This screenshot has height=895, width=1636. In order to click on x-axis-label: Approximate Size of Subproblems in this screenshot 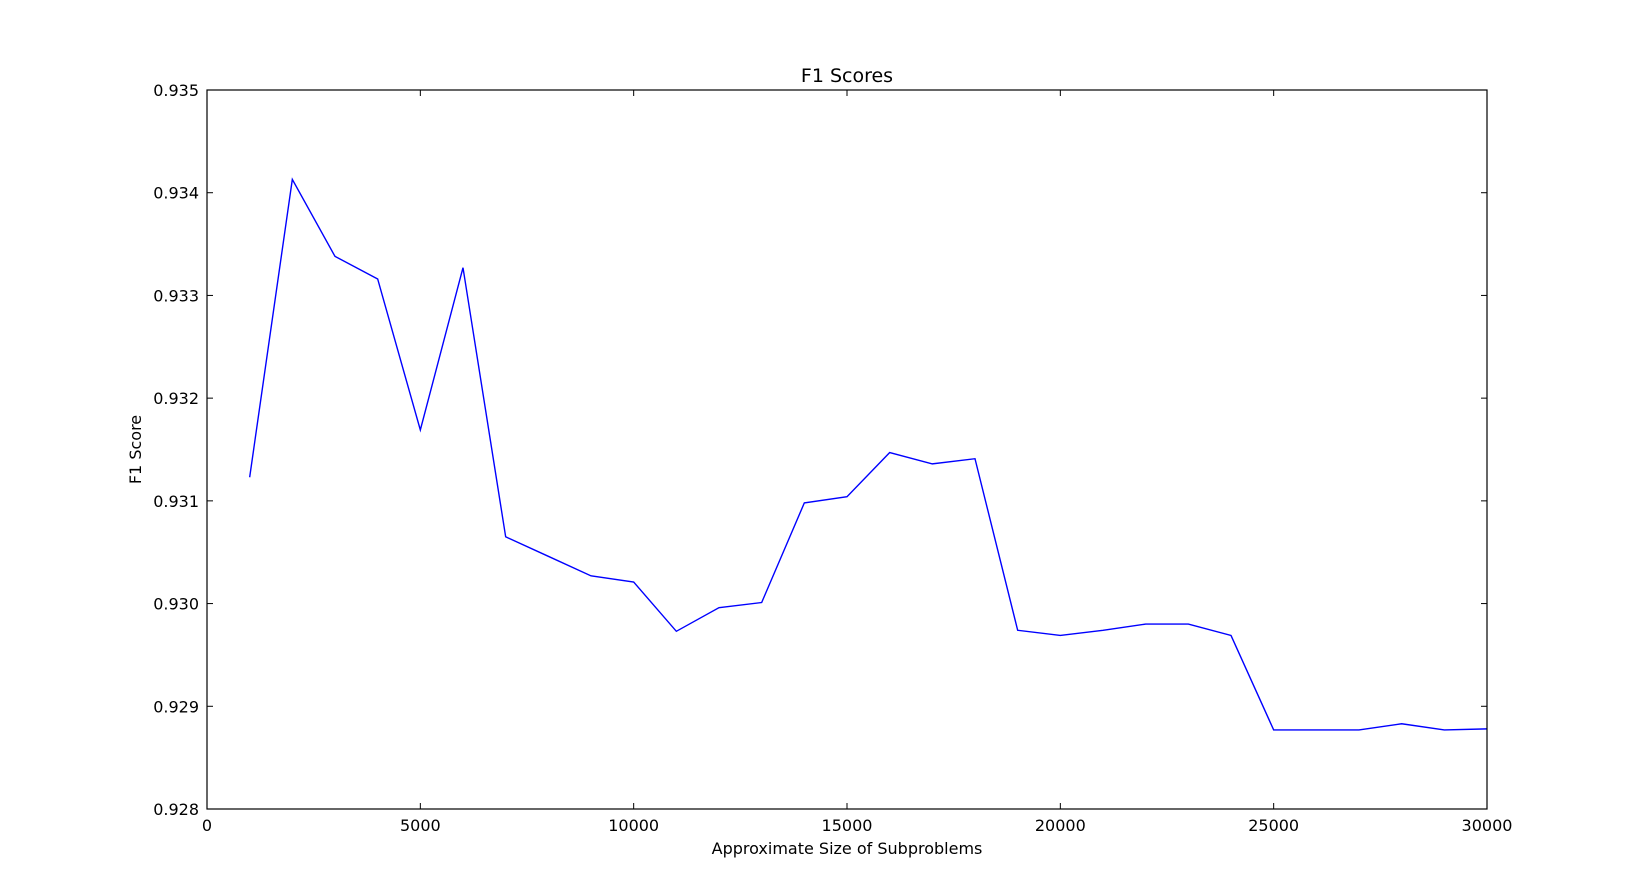, I will do `click(847, 848)`.